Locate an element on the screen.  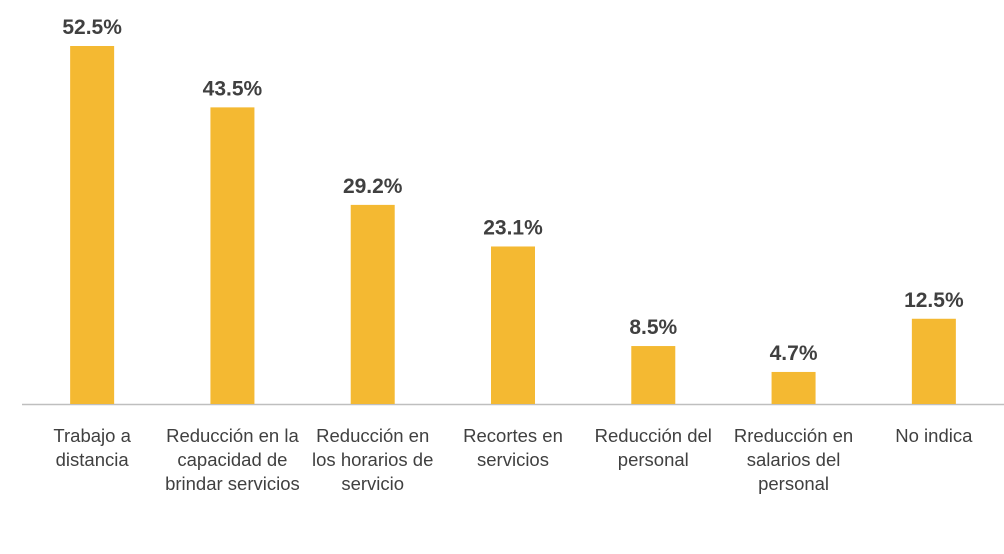
x-tick-label: No indica is located at coordinates (934, 435).